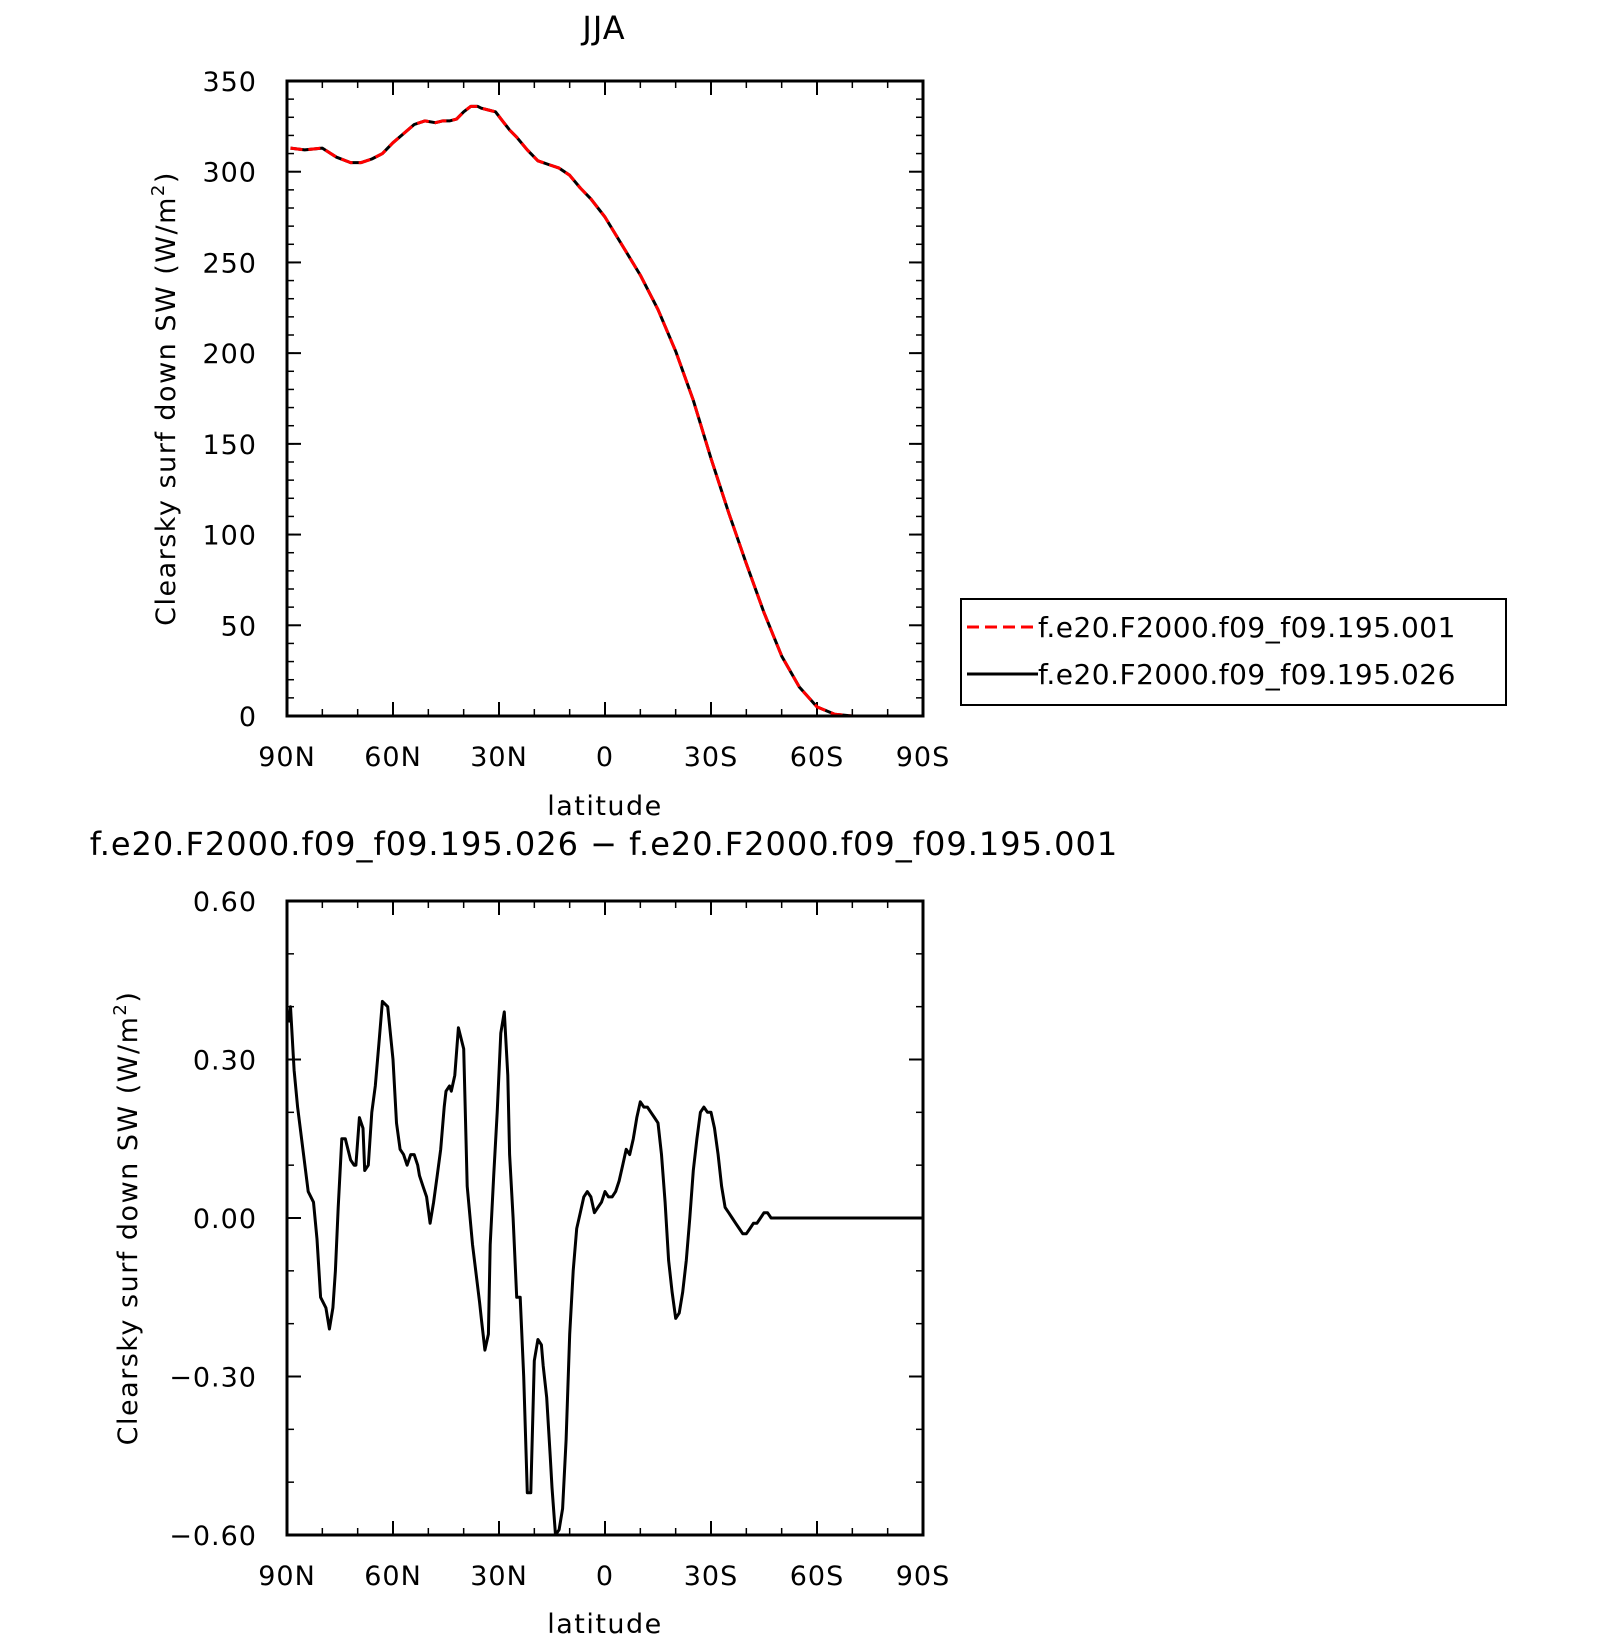 The height and width of the screenshot is (1635, 1599). I want to click on y-tick-label: 200, so click(229, 354).